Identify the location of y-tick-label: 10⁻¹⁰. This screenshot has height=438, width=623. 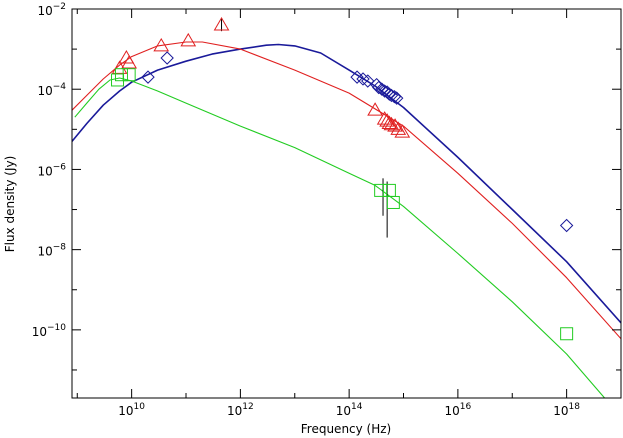
(49, 331).